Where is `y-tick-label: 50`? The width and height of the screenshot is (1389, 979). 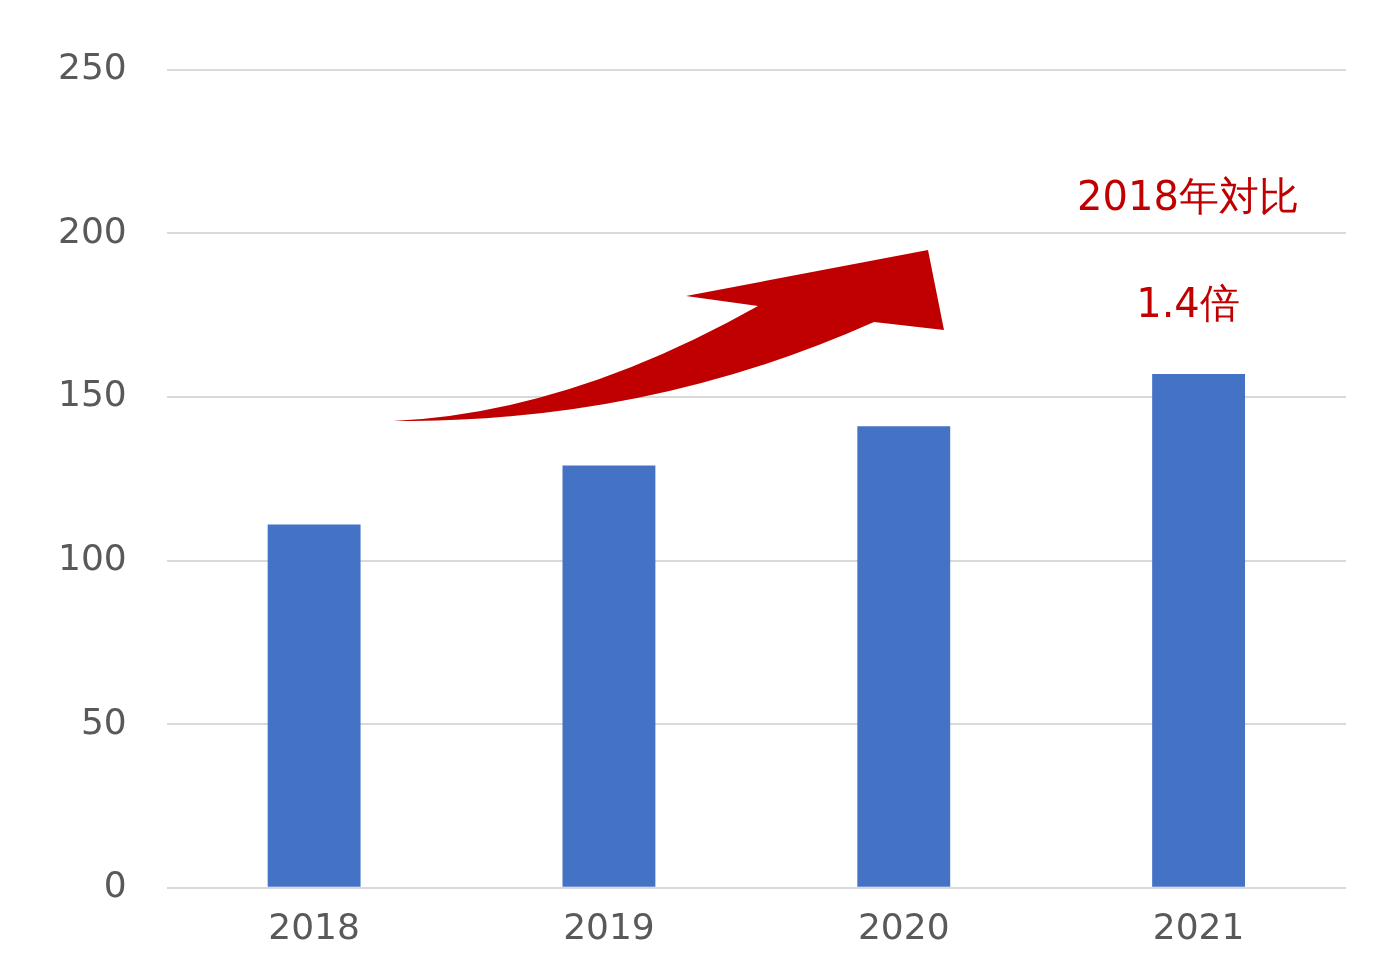 y-tick-label: 50 is located at coordinates (103, 721).